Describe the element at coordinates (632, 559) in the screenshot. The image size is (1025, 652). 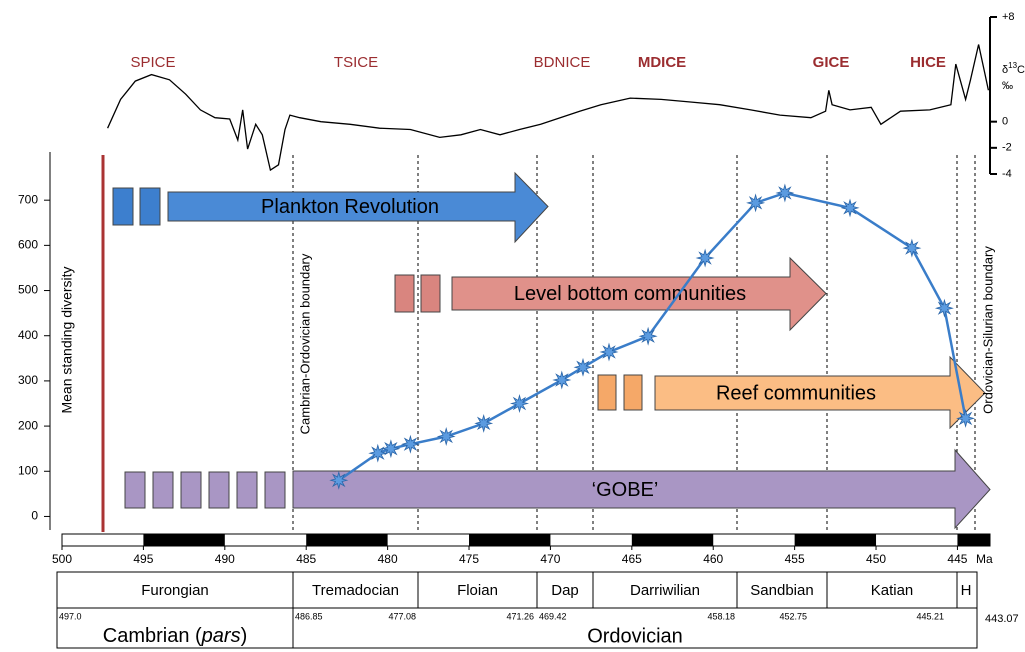
I see `x-tick-label: 465` at that location.